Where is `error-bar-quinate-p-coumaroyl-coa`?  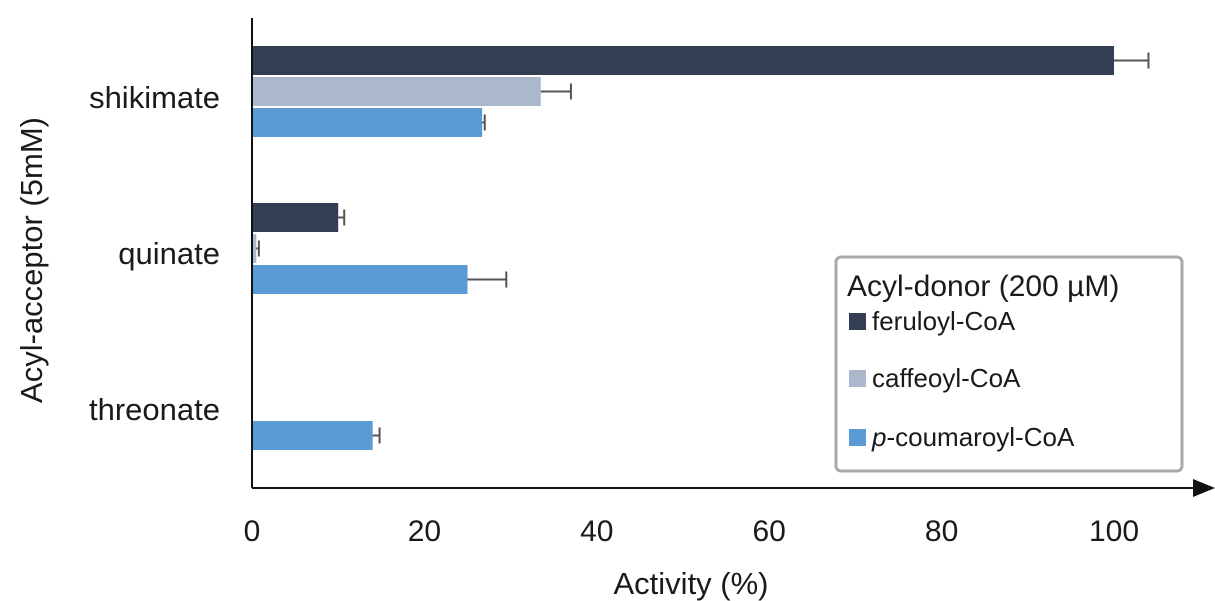
error-bar-quinate-p-coumaroyl-coa is located at coordinates (487, 279).